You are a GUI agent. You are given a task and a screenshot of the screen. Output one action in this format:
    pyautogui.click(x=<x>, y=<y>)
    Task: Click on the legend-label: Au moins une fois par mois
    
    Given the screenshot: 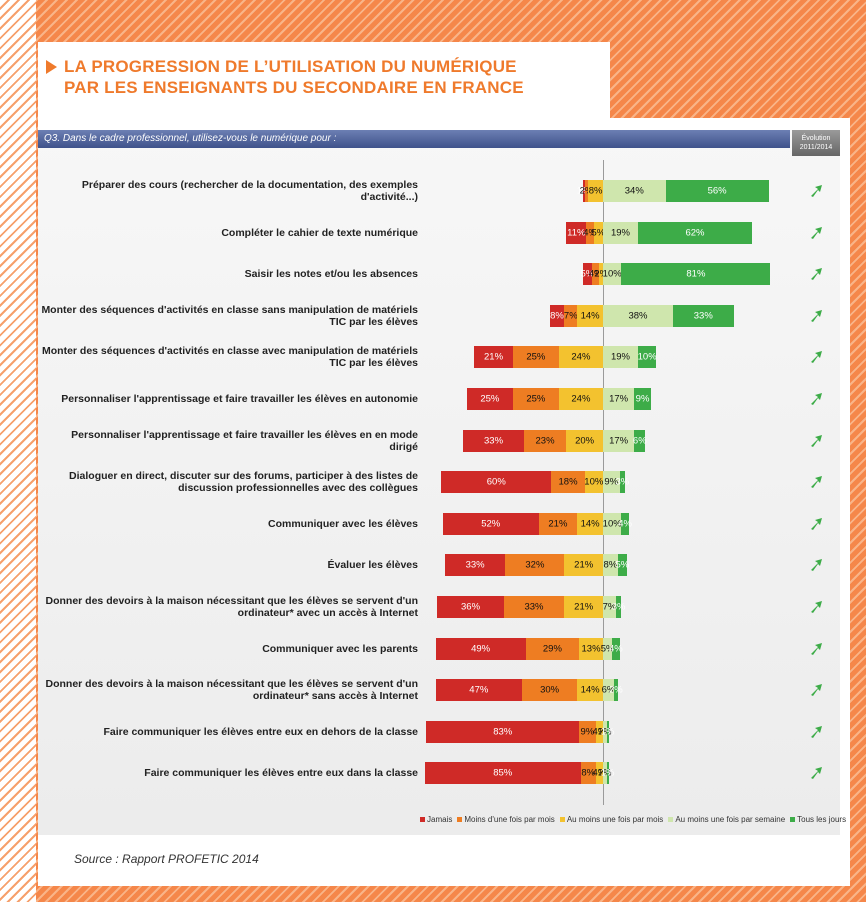 What is the action you would take?
    pyautogui.click(x=615, y=819)
    